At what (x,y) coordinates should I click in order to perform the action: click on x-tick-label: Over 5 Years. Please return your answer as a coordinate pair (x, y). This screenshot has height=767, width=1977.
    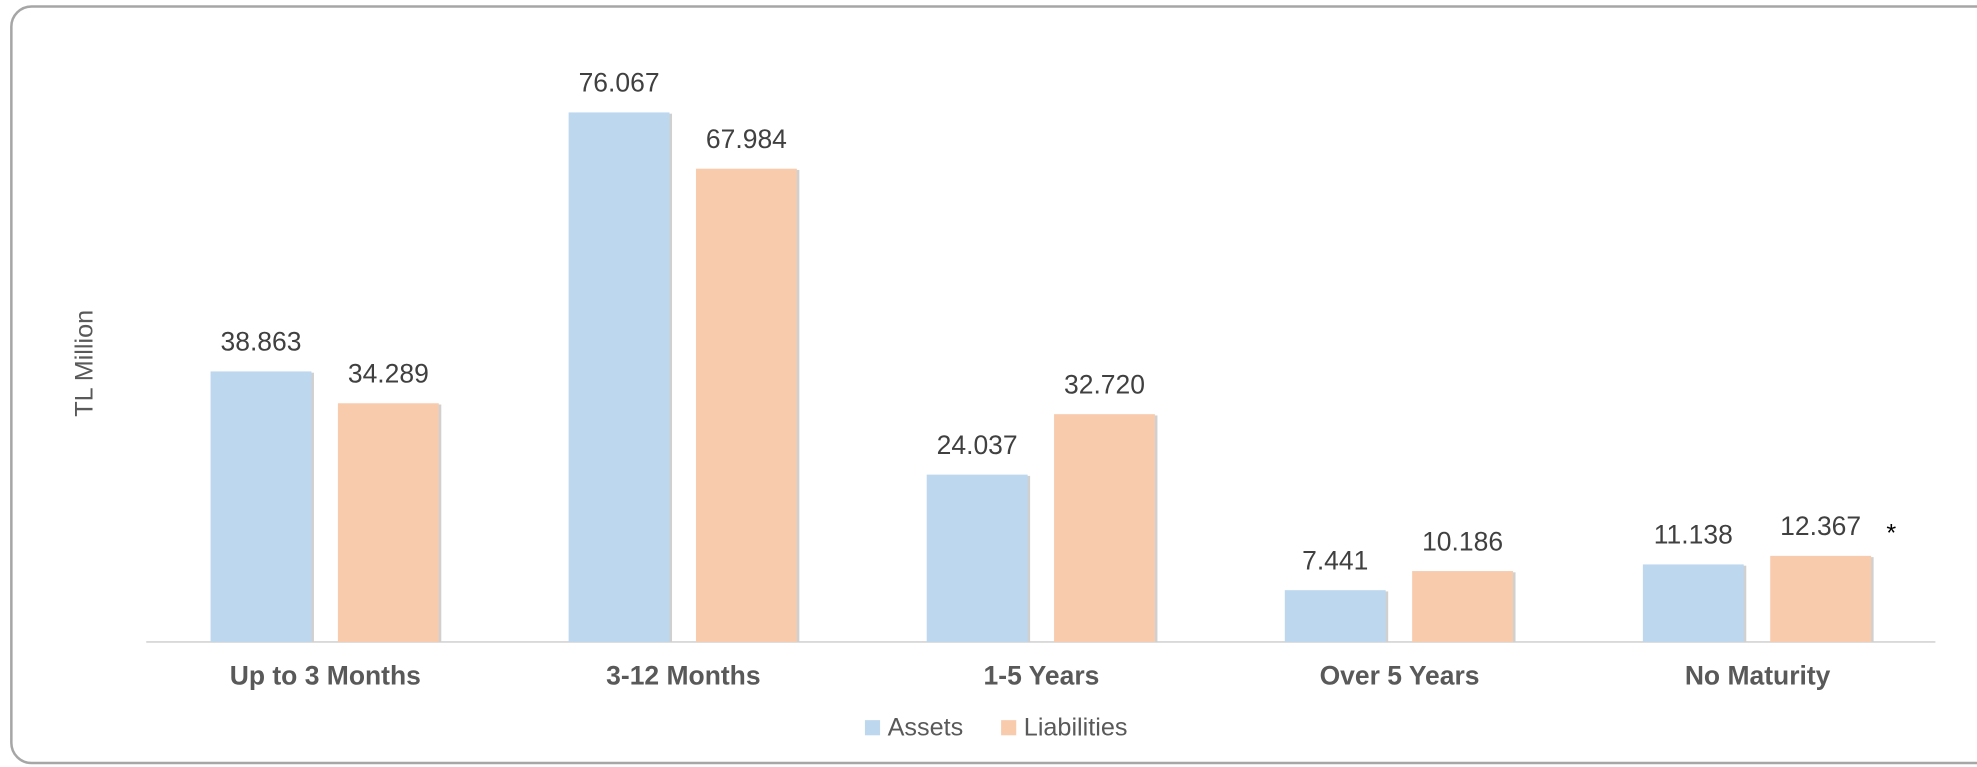
    Looking at the image, I should click on (1400, 675).